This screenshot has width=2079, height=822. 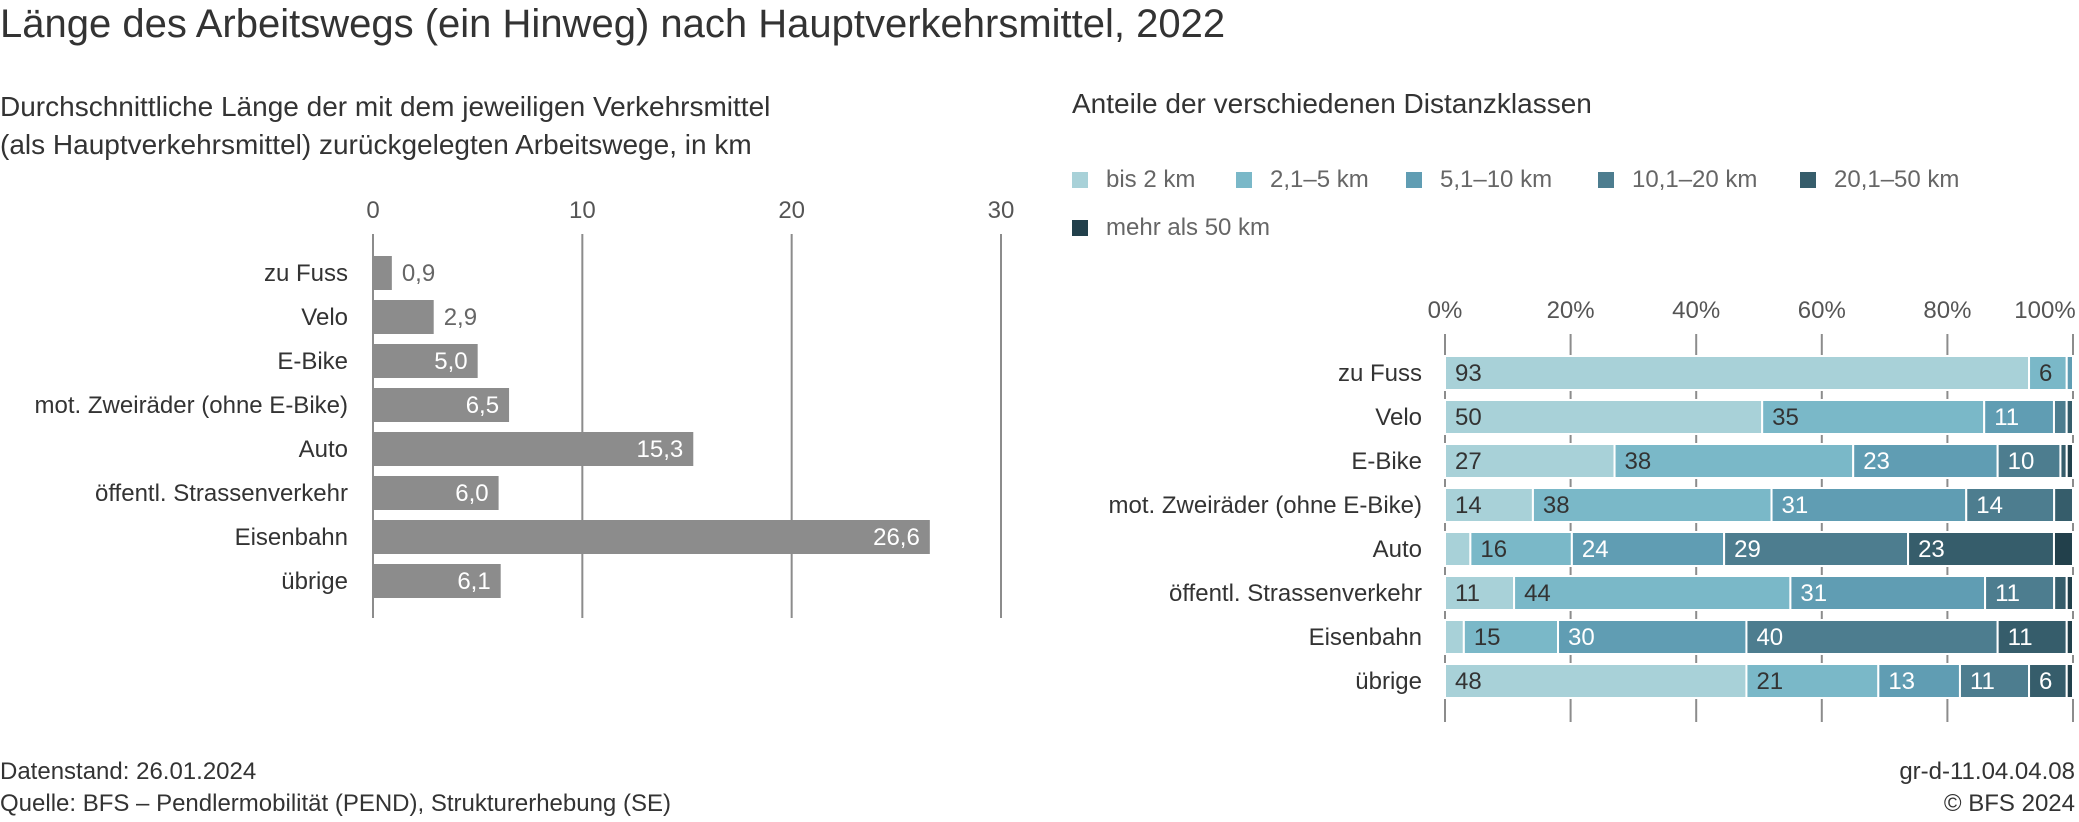 I want to click on legend-label: mehr als 50 km, so click(x=1188, y=227).